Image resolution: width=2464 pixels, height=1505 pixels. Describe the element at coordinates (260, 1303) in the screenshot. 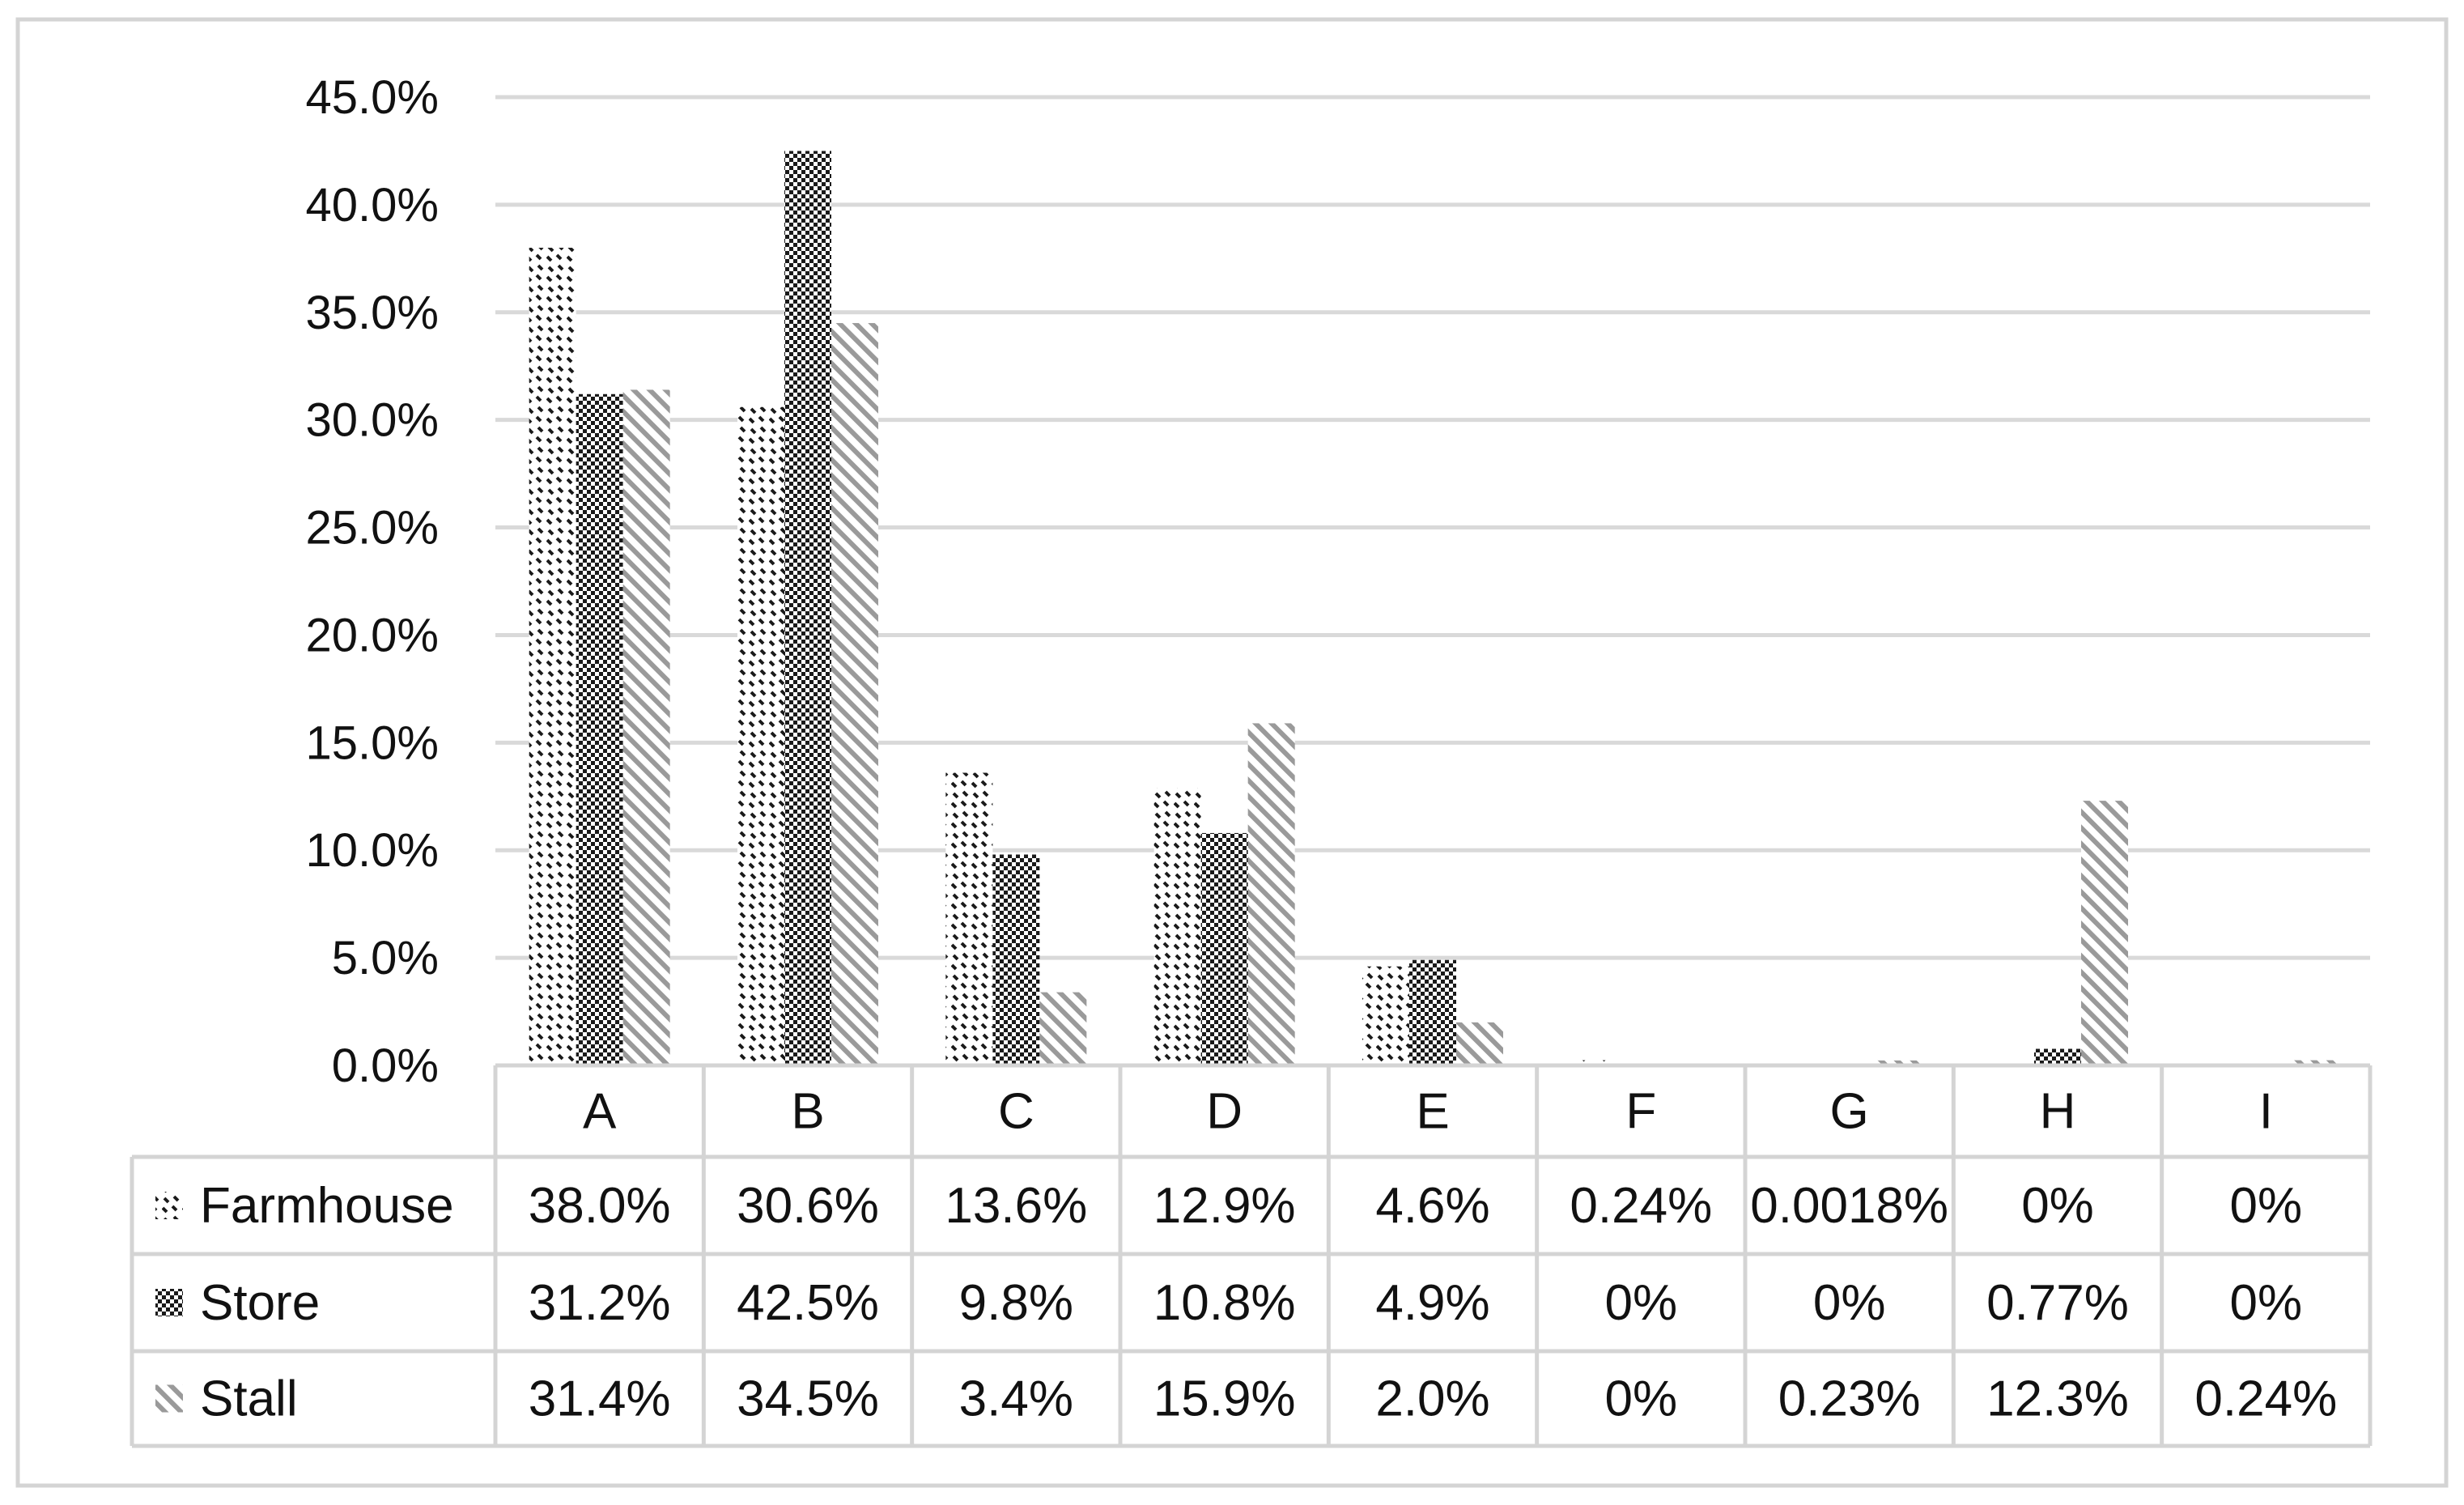

I see `series-name: Store` at that location.